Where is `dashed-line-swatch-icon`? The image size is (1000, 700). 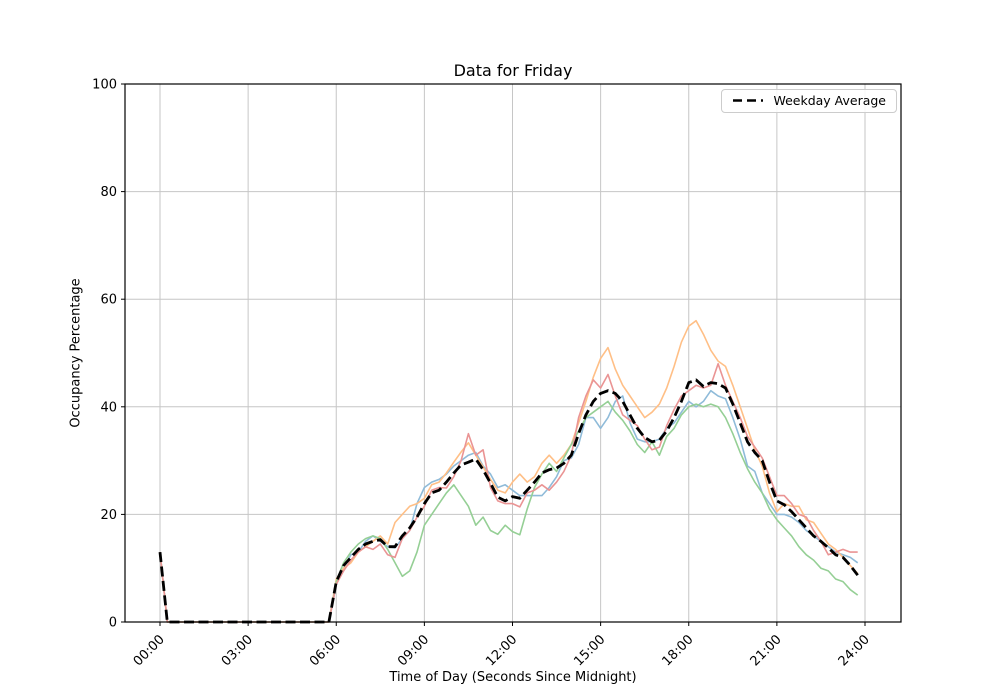 dashed-line-swatch-icon is located at coordinates (748, 100).